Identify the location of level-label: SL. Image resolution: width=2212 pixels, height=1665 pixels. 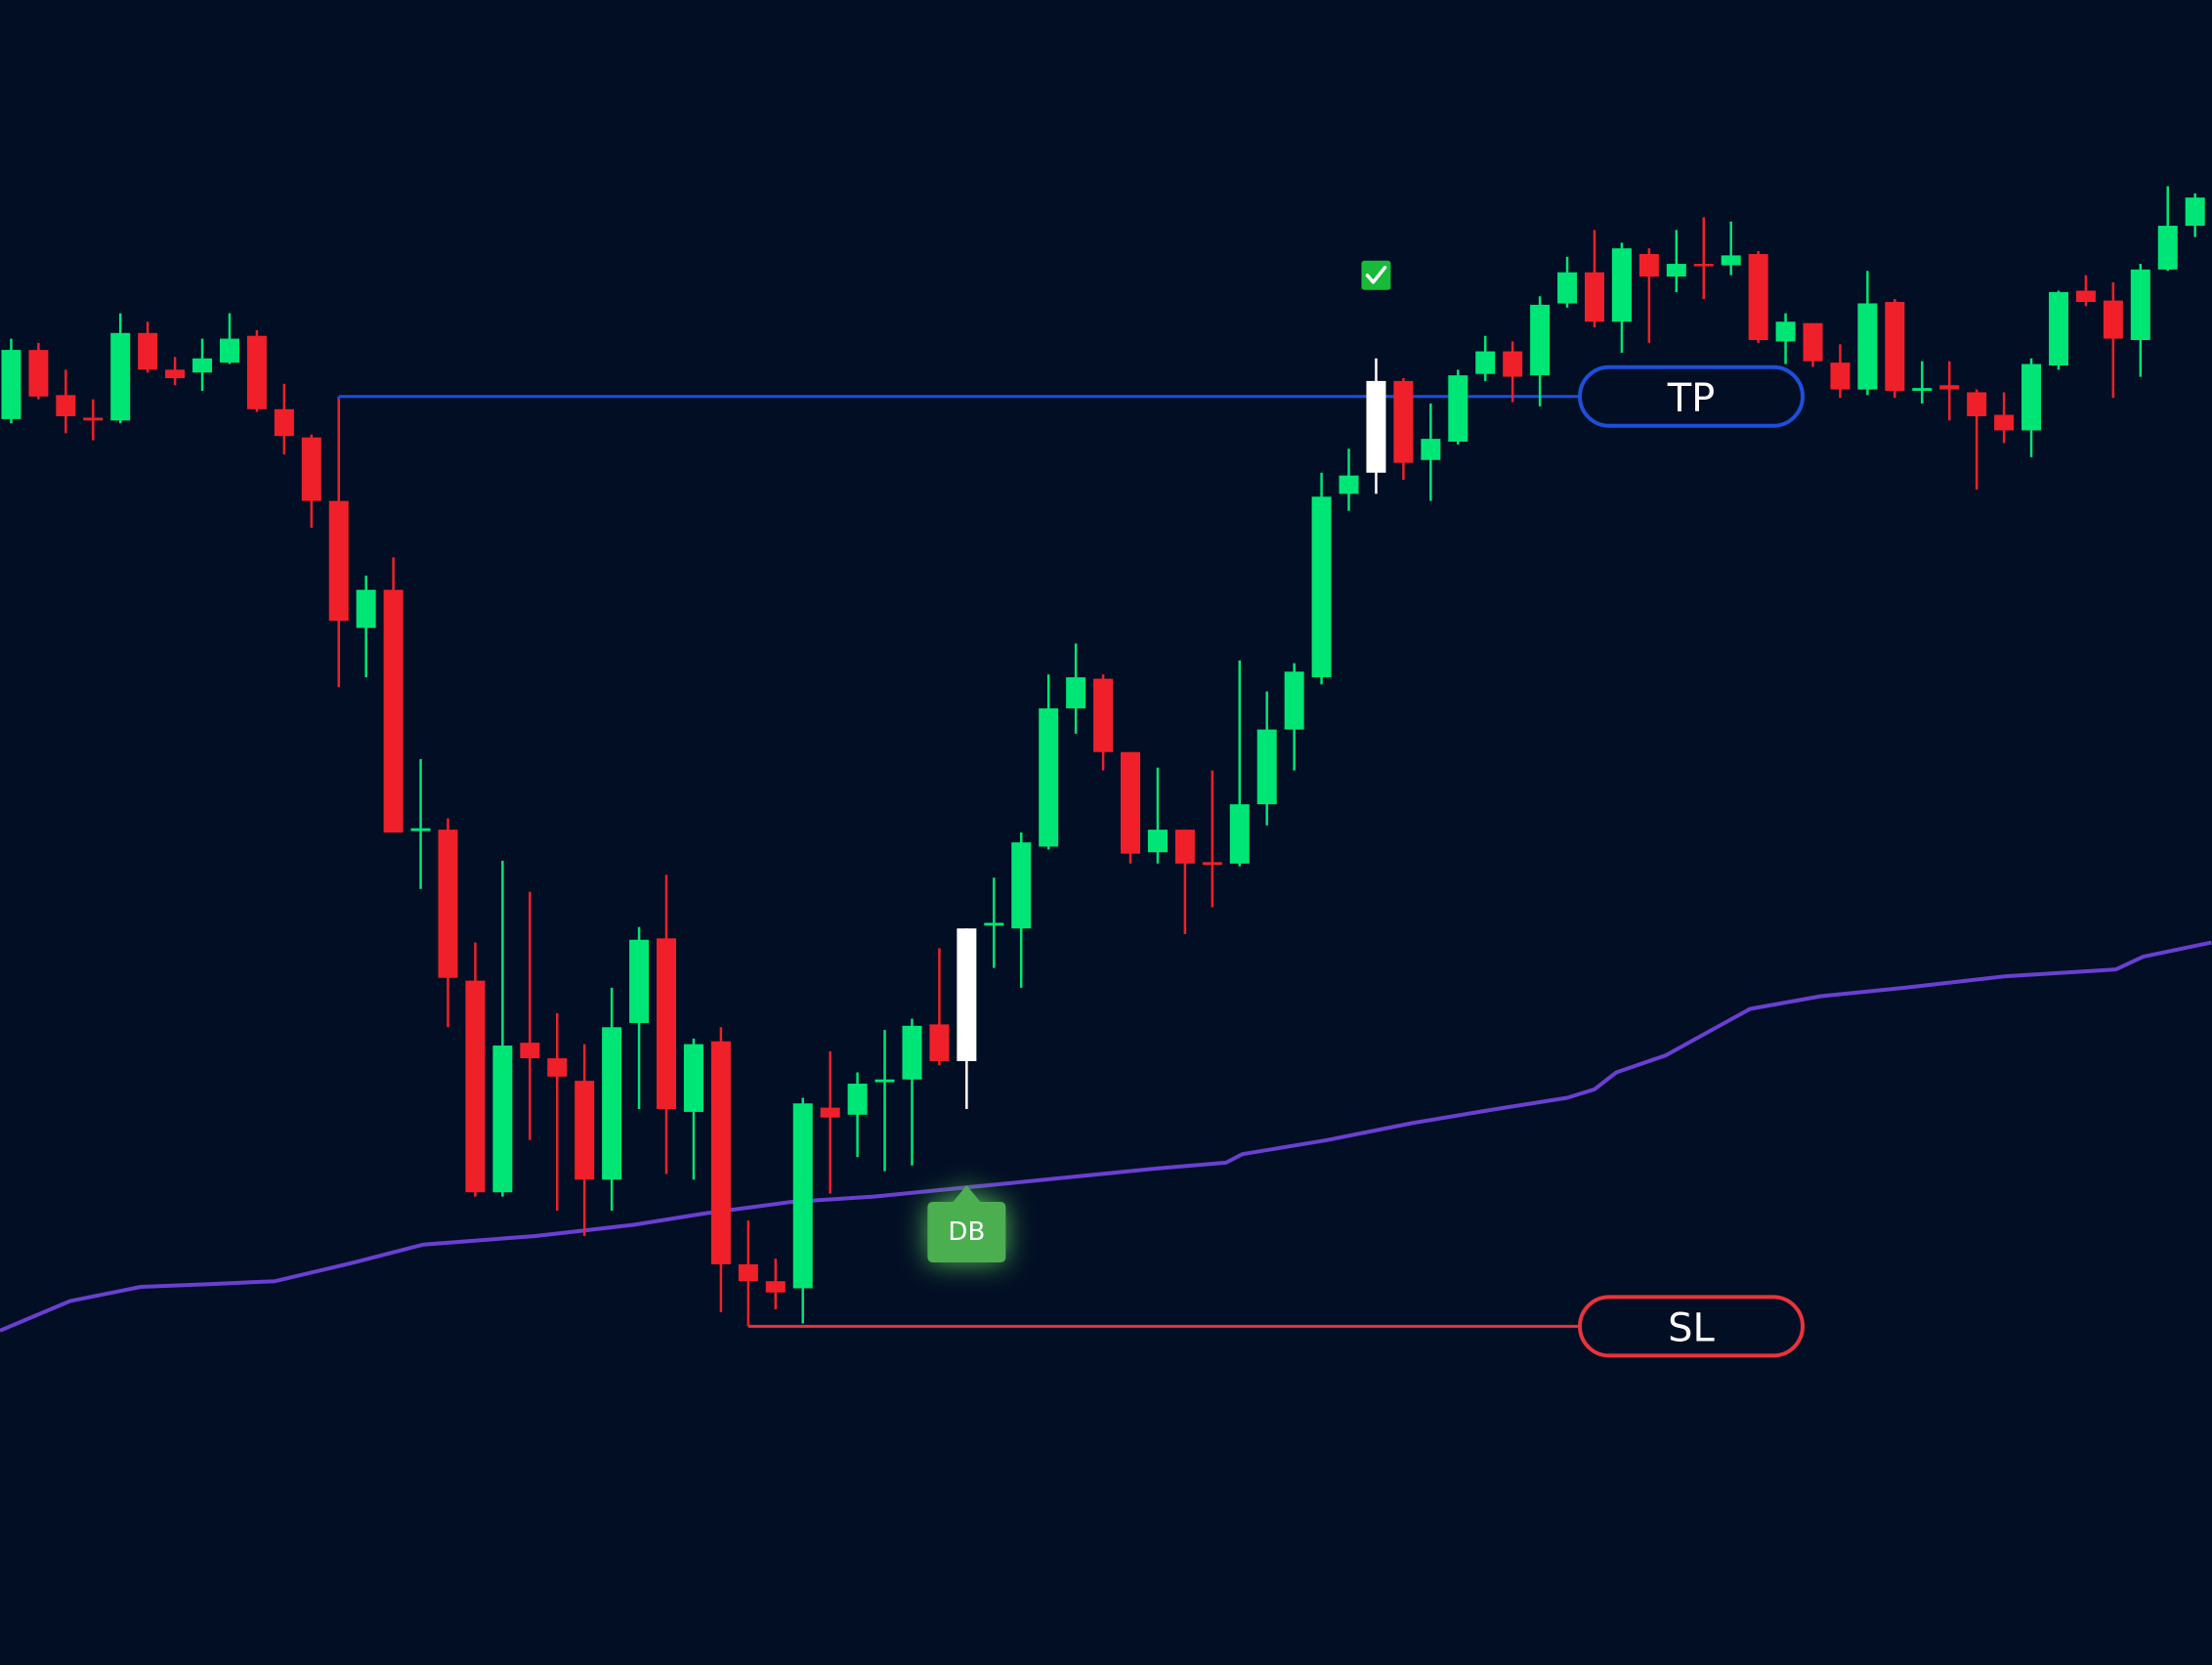
(1691, 1327).